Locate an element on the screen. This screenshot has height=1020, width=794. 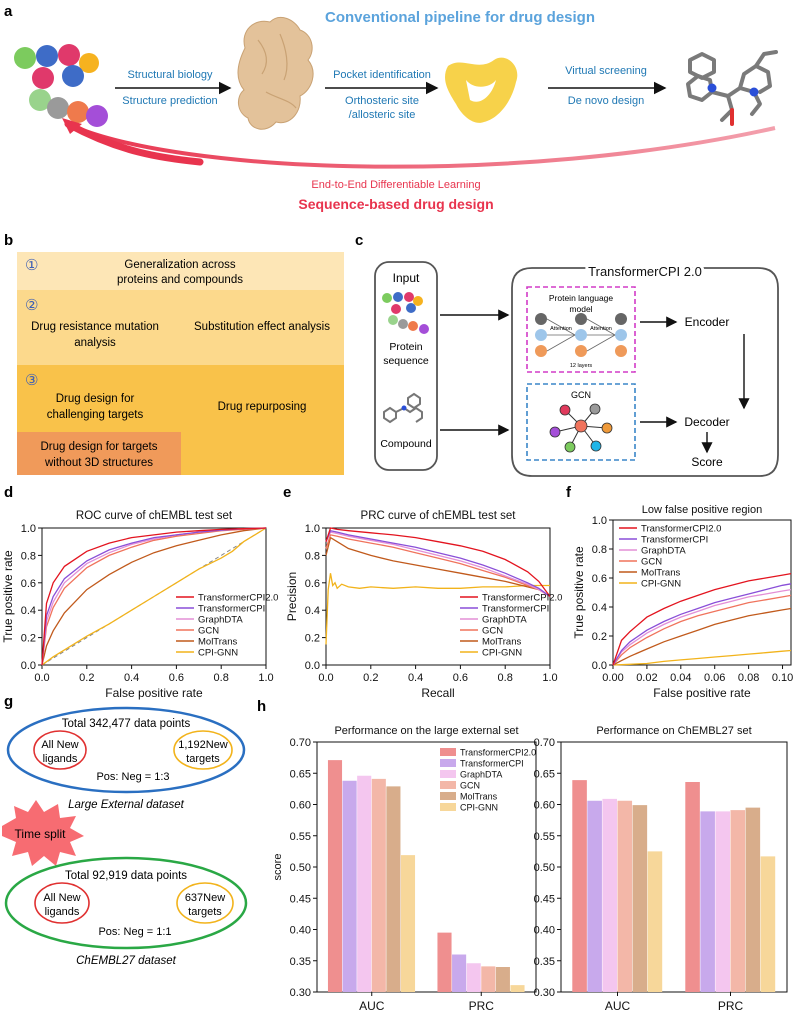
chembl-targets-ellipse is located at coordinates (205, 903).